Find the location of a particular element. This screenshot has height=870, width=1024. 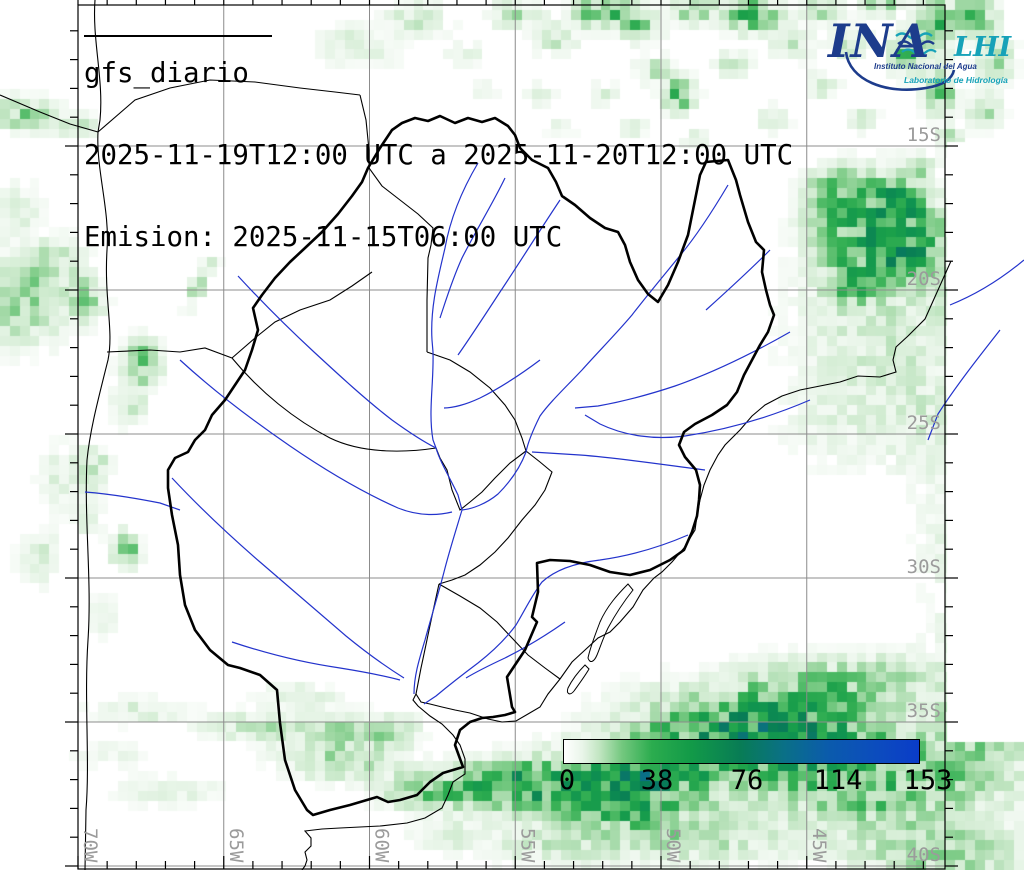

logo-graphics is located at coordinates (900, 61).